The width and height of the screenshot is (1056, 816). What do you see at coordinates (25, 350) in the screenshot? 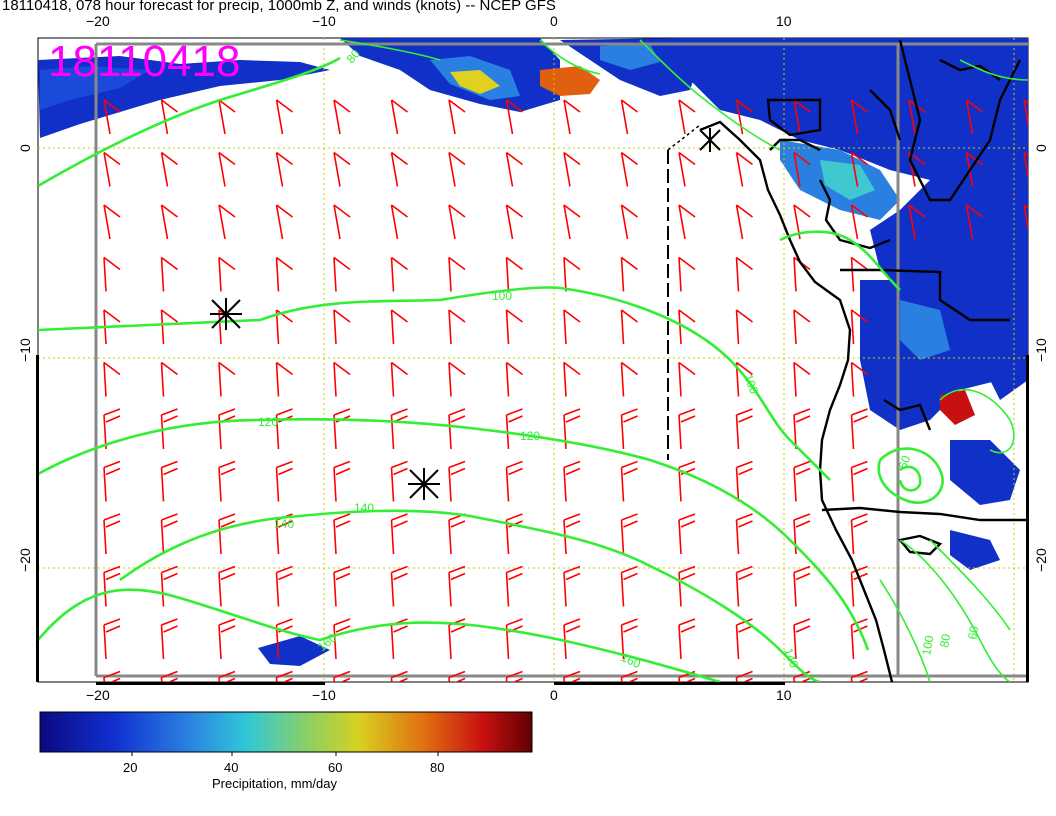
I see `left-lat-label: −10` at bounding box center [25, 350].